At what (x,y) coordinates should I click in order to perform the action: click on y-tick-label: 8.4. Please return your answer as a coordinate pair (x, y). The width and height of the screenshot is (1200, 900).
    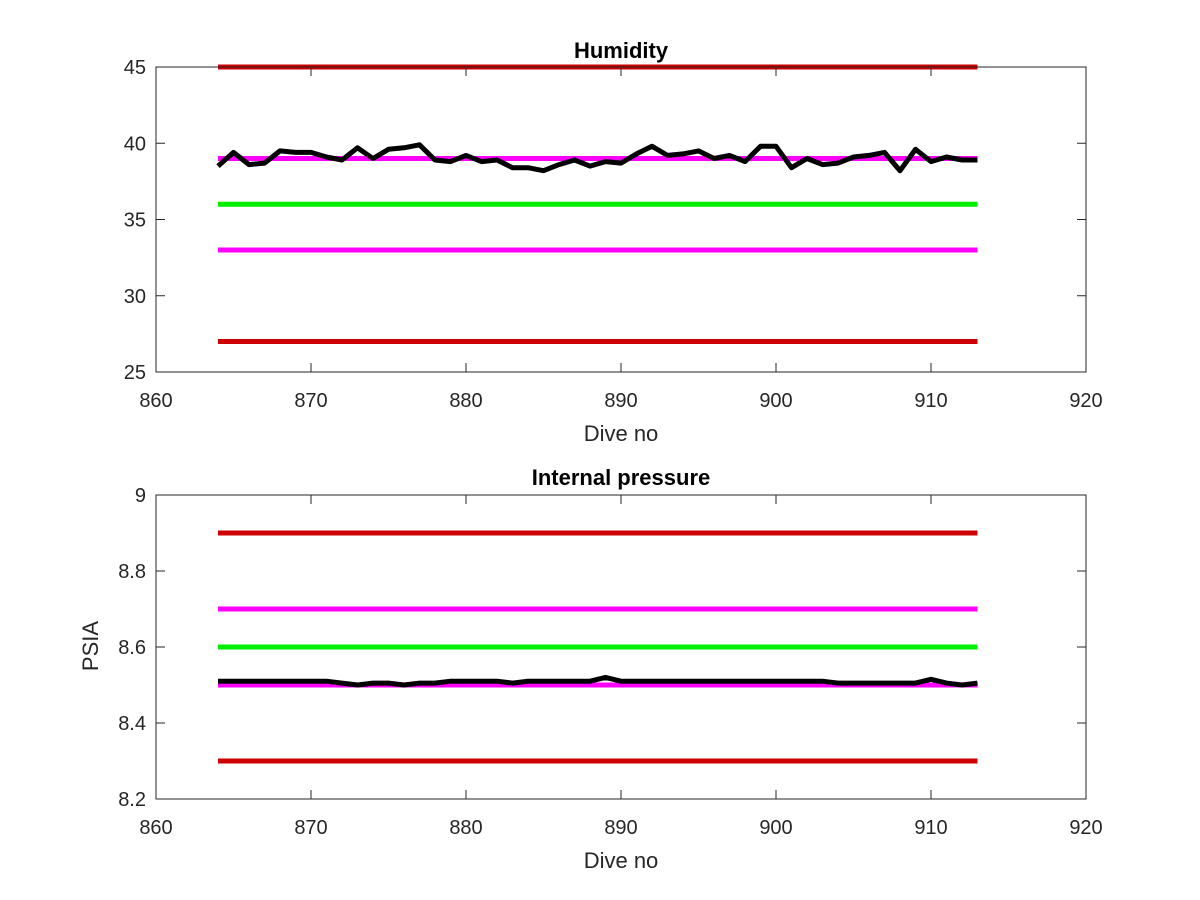
    Looking at the image, I should click on (132, 724).